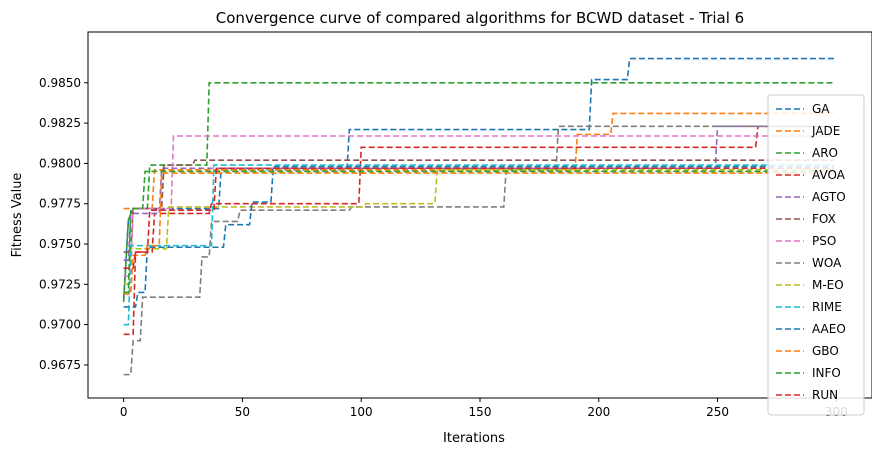 Image resolution: width=872 pixels, height=455 pixels. What do you see at coordinates (480, 412) in the screenshot?
I see `x-tick-label: 150` at bounding box center [480, 412].